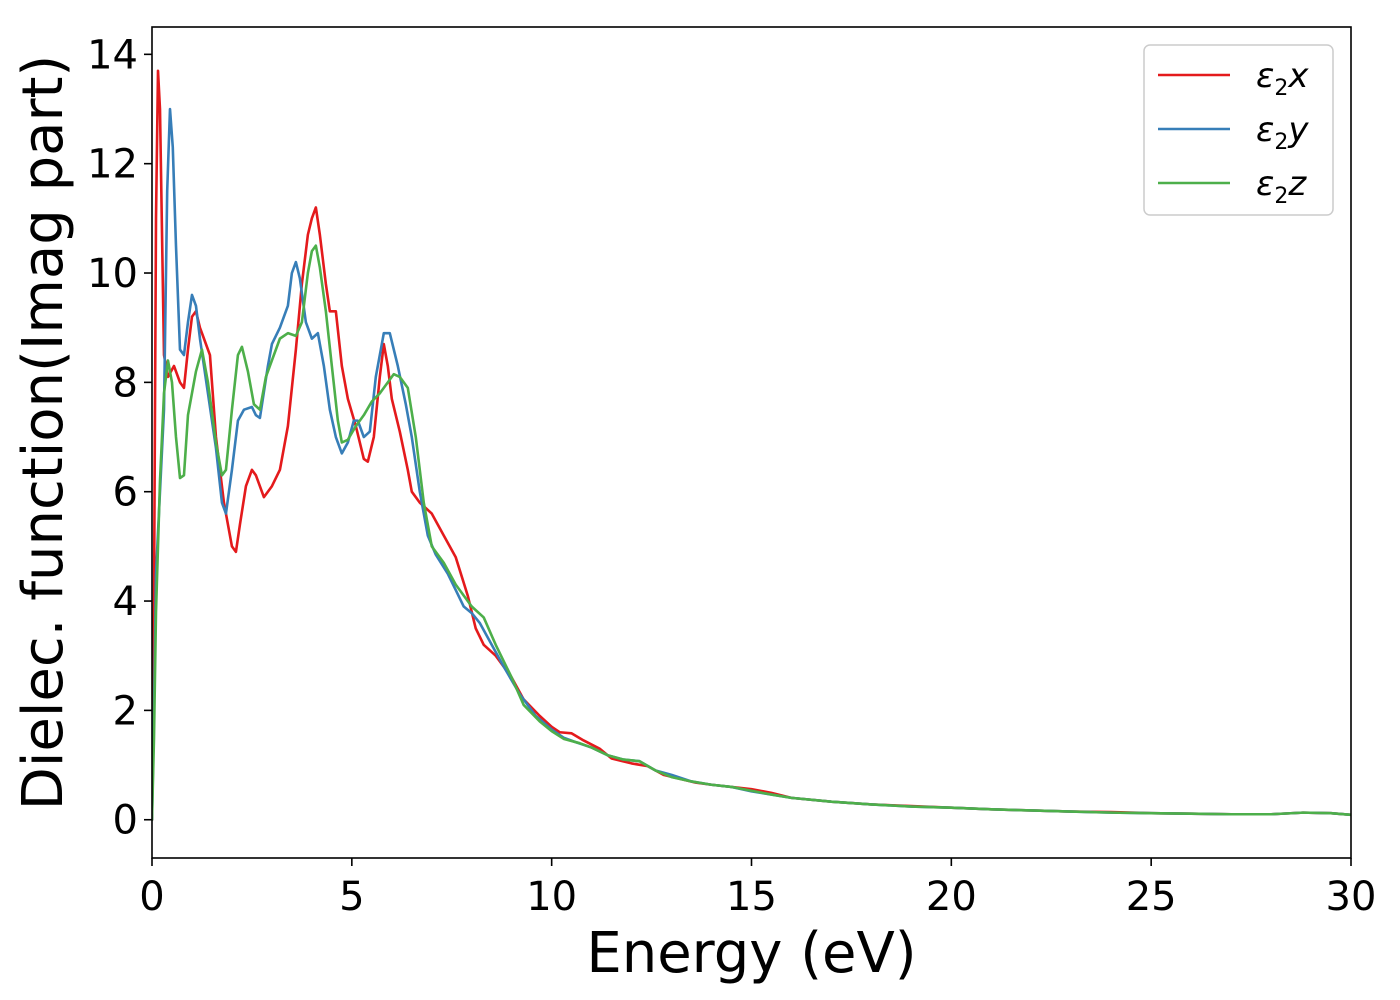 Image resolution: width=1400 pixels, height=1000 pixels. What do you see at coordinates (1282, 78) in the screenshot?
I see `legend-label-1: ε2x` at bounding box center [1282, 78].